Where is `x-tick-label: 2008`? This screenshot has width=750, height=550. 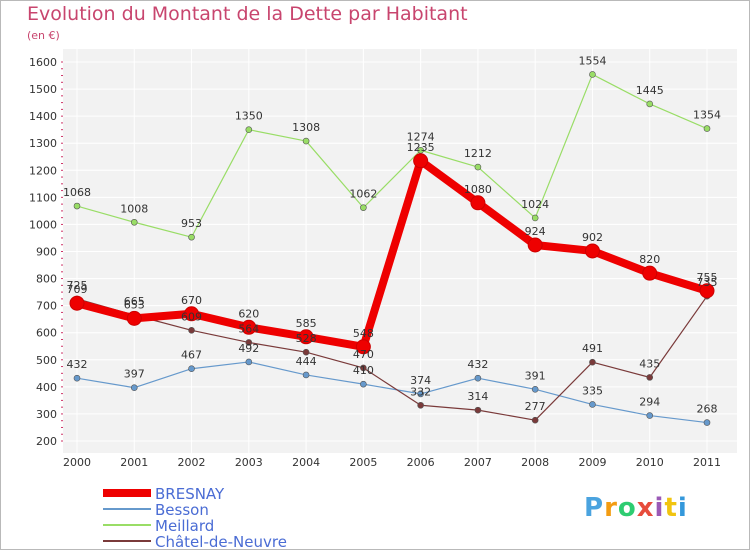 x-tick-label: 2008 is located at coordinates (535, 462).